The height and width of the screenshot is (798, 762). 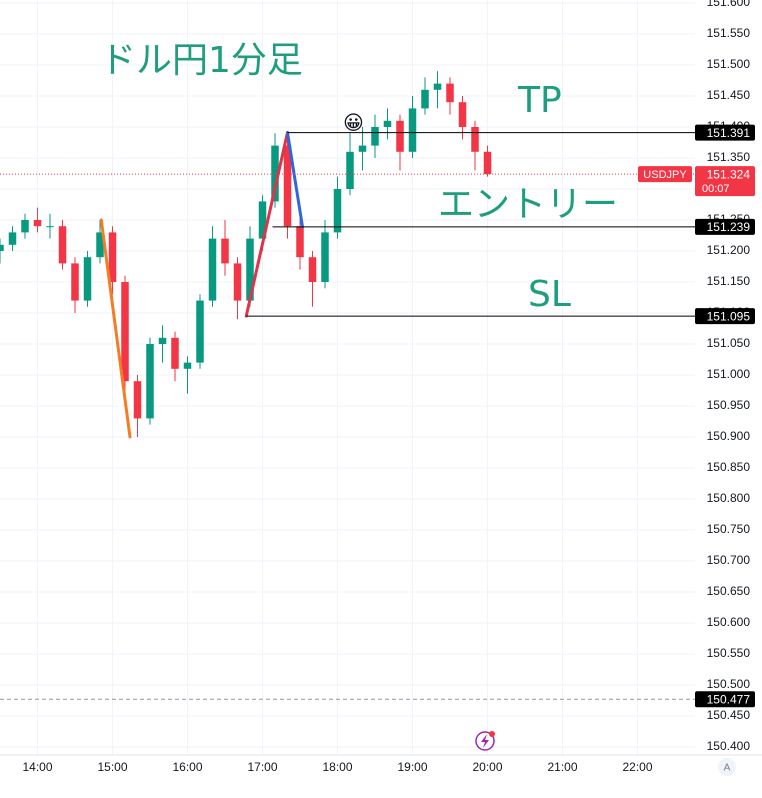 I want to click on y-tick-label: 150.400, so click(x=729, y=746).